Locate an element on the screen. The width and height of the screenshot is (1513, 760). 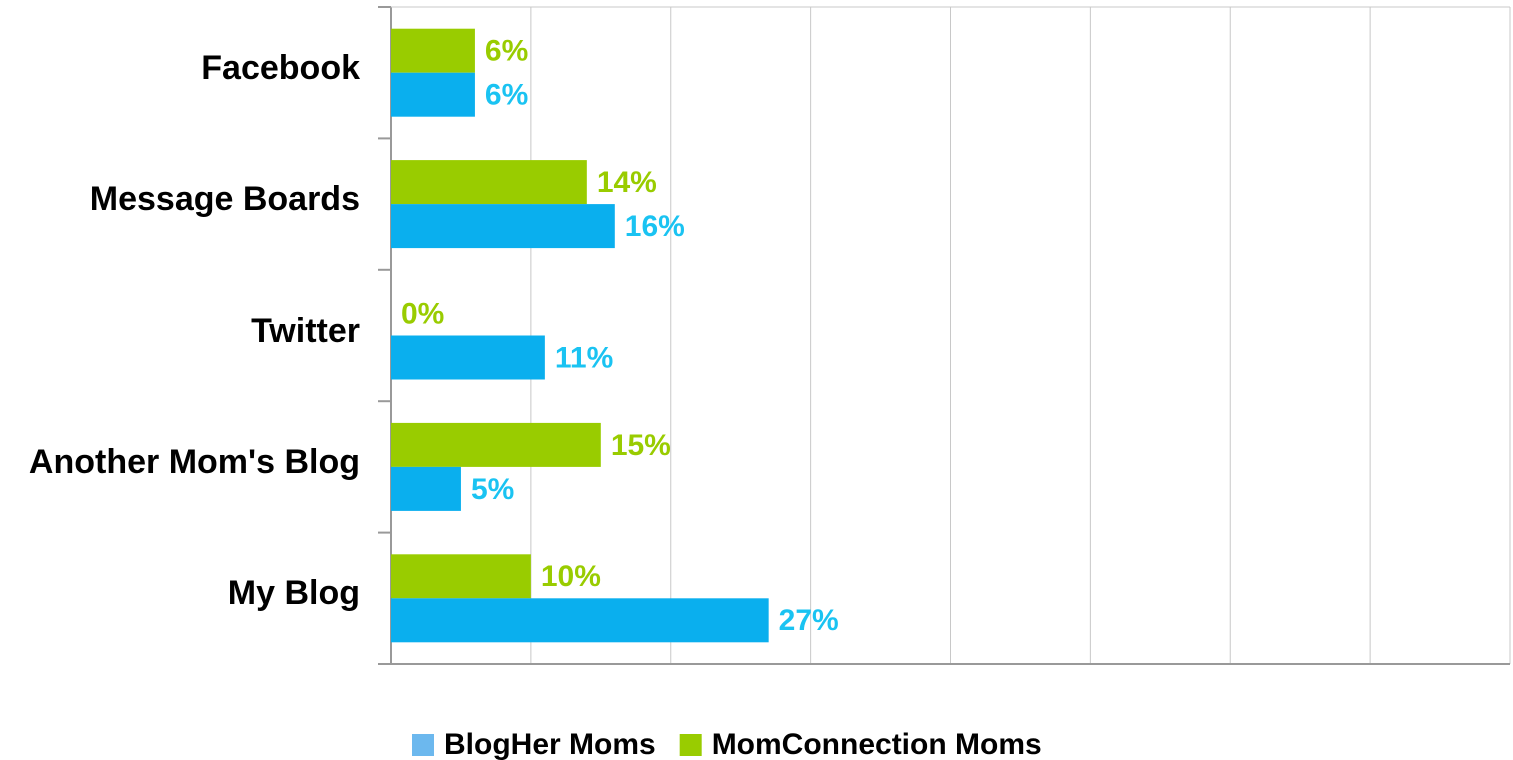
category-label: Facebook is located at coordinates (280, 67).